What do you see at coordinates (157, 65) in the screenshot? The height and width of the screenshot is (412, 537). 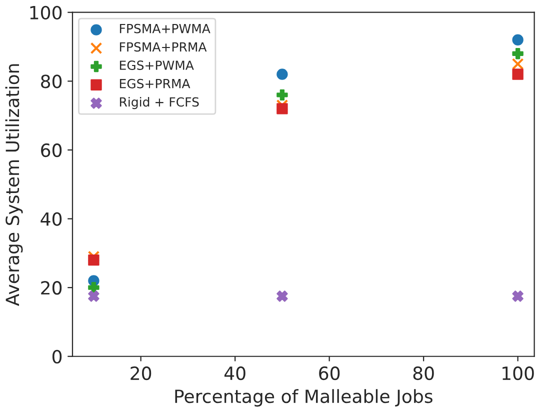 I see `legend-label: EGS+PWMA` at bounding box center [157, 65].